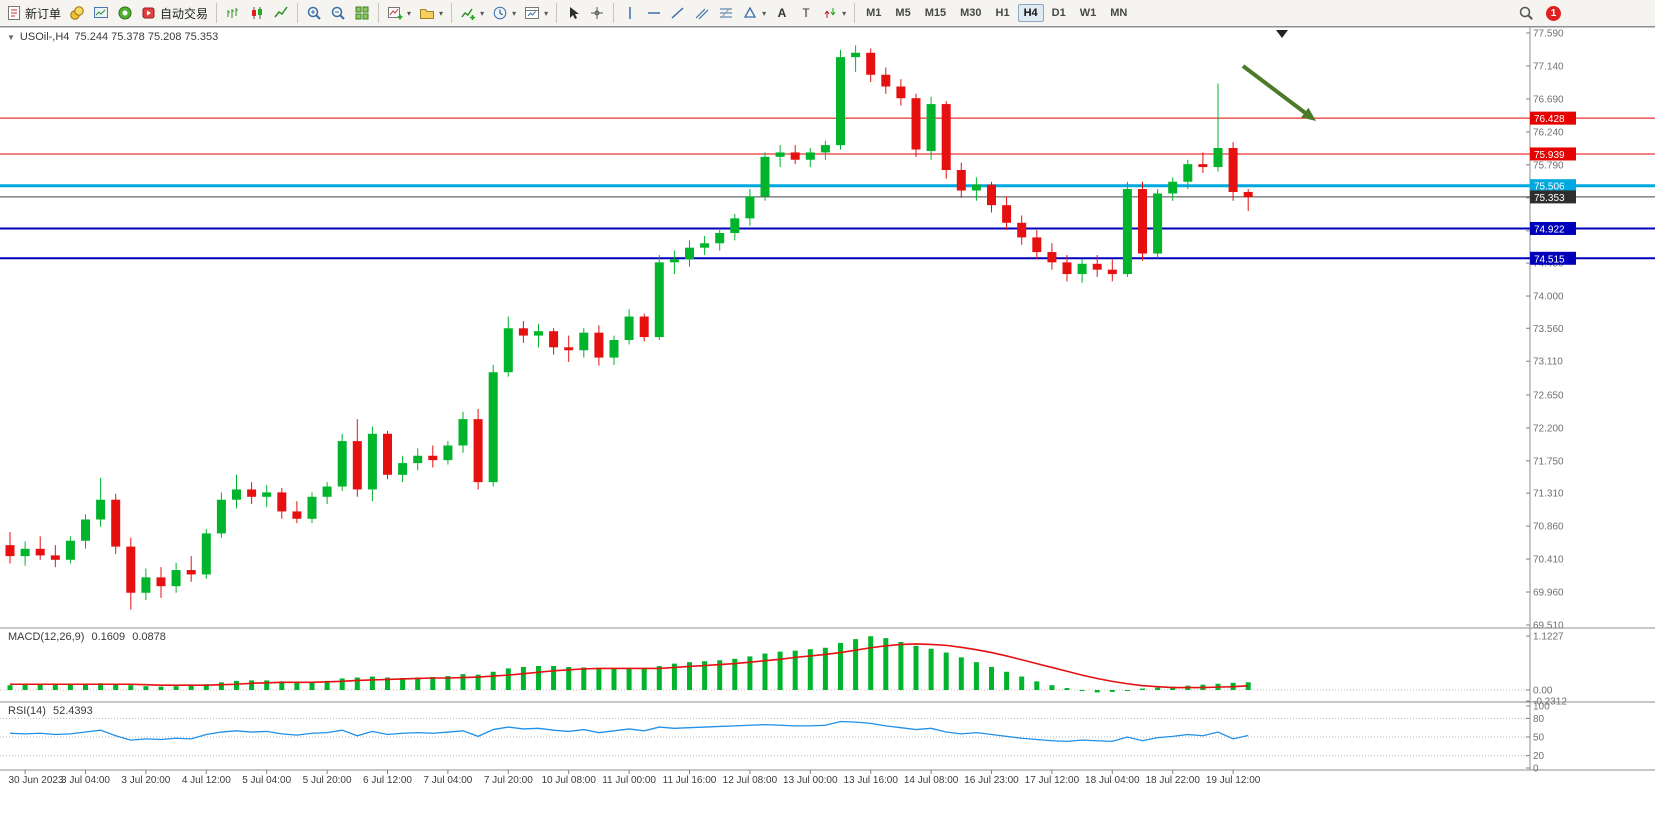  Describe the element at coordinates (1030, 13) in the screenshot. I see `timeframe-h4: H4` at that location.